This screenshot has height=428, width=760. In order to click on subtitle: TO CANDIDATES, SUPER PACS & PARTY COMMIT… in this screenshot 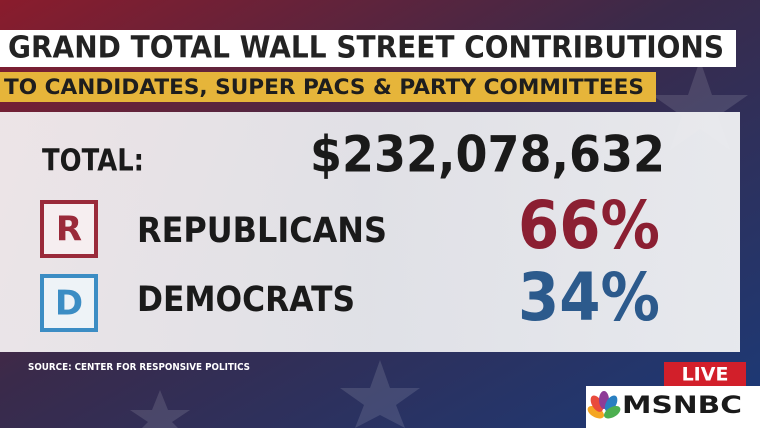, I will do `click(324, 87)`.